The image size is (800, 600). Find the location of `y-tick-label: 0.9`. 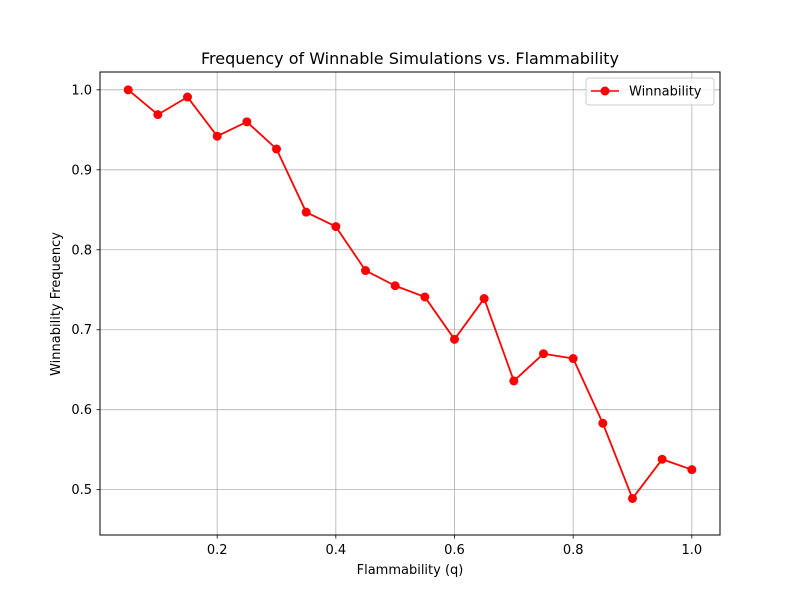

y-tick-label: 0.9 is located at coordinates (81, 170).